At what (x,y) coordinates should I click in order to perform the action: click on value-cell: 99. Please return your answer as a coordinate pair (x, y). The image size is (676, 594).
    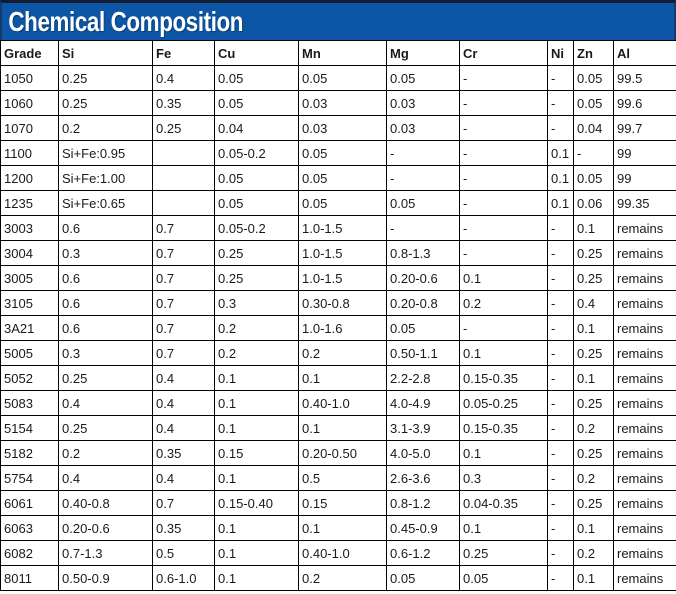
    Looking at the image, I should click on (644, 178).